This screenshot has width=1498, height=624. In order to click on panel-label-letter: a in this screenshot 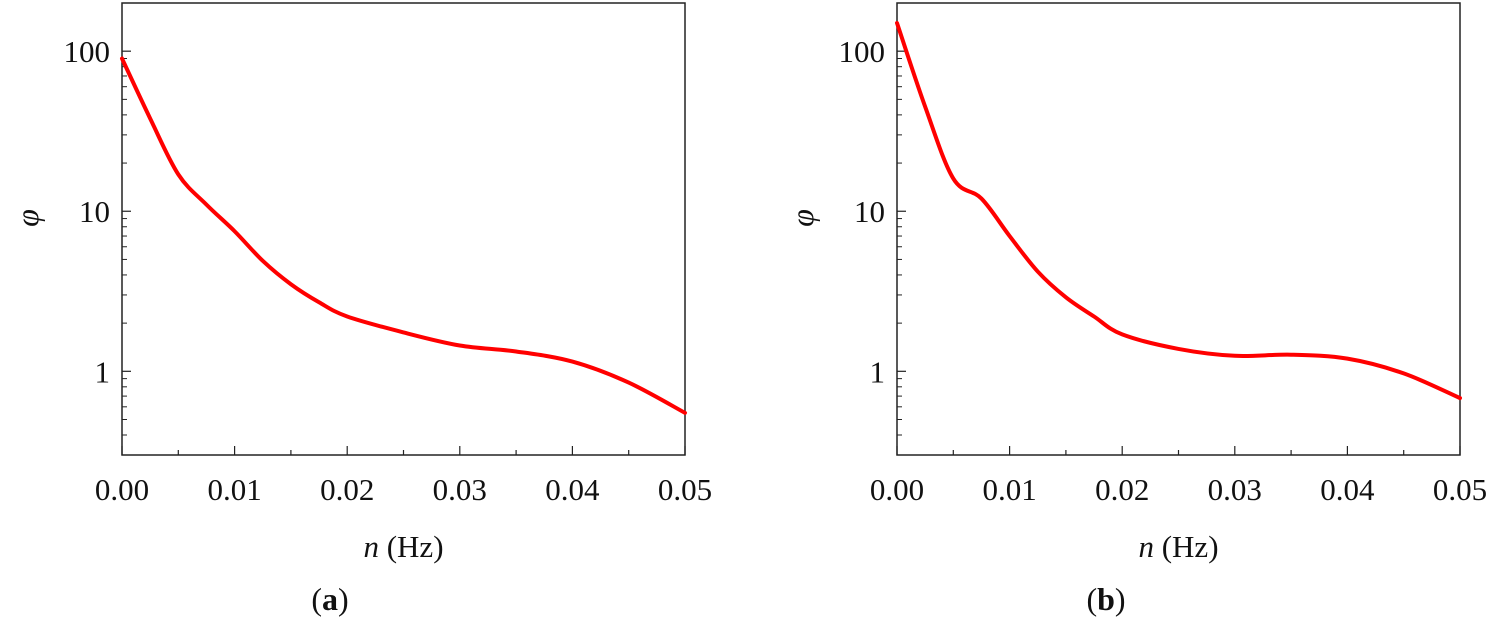, I will do `click(330, 599)`.